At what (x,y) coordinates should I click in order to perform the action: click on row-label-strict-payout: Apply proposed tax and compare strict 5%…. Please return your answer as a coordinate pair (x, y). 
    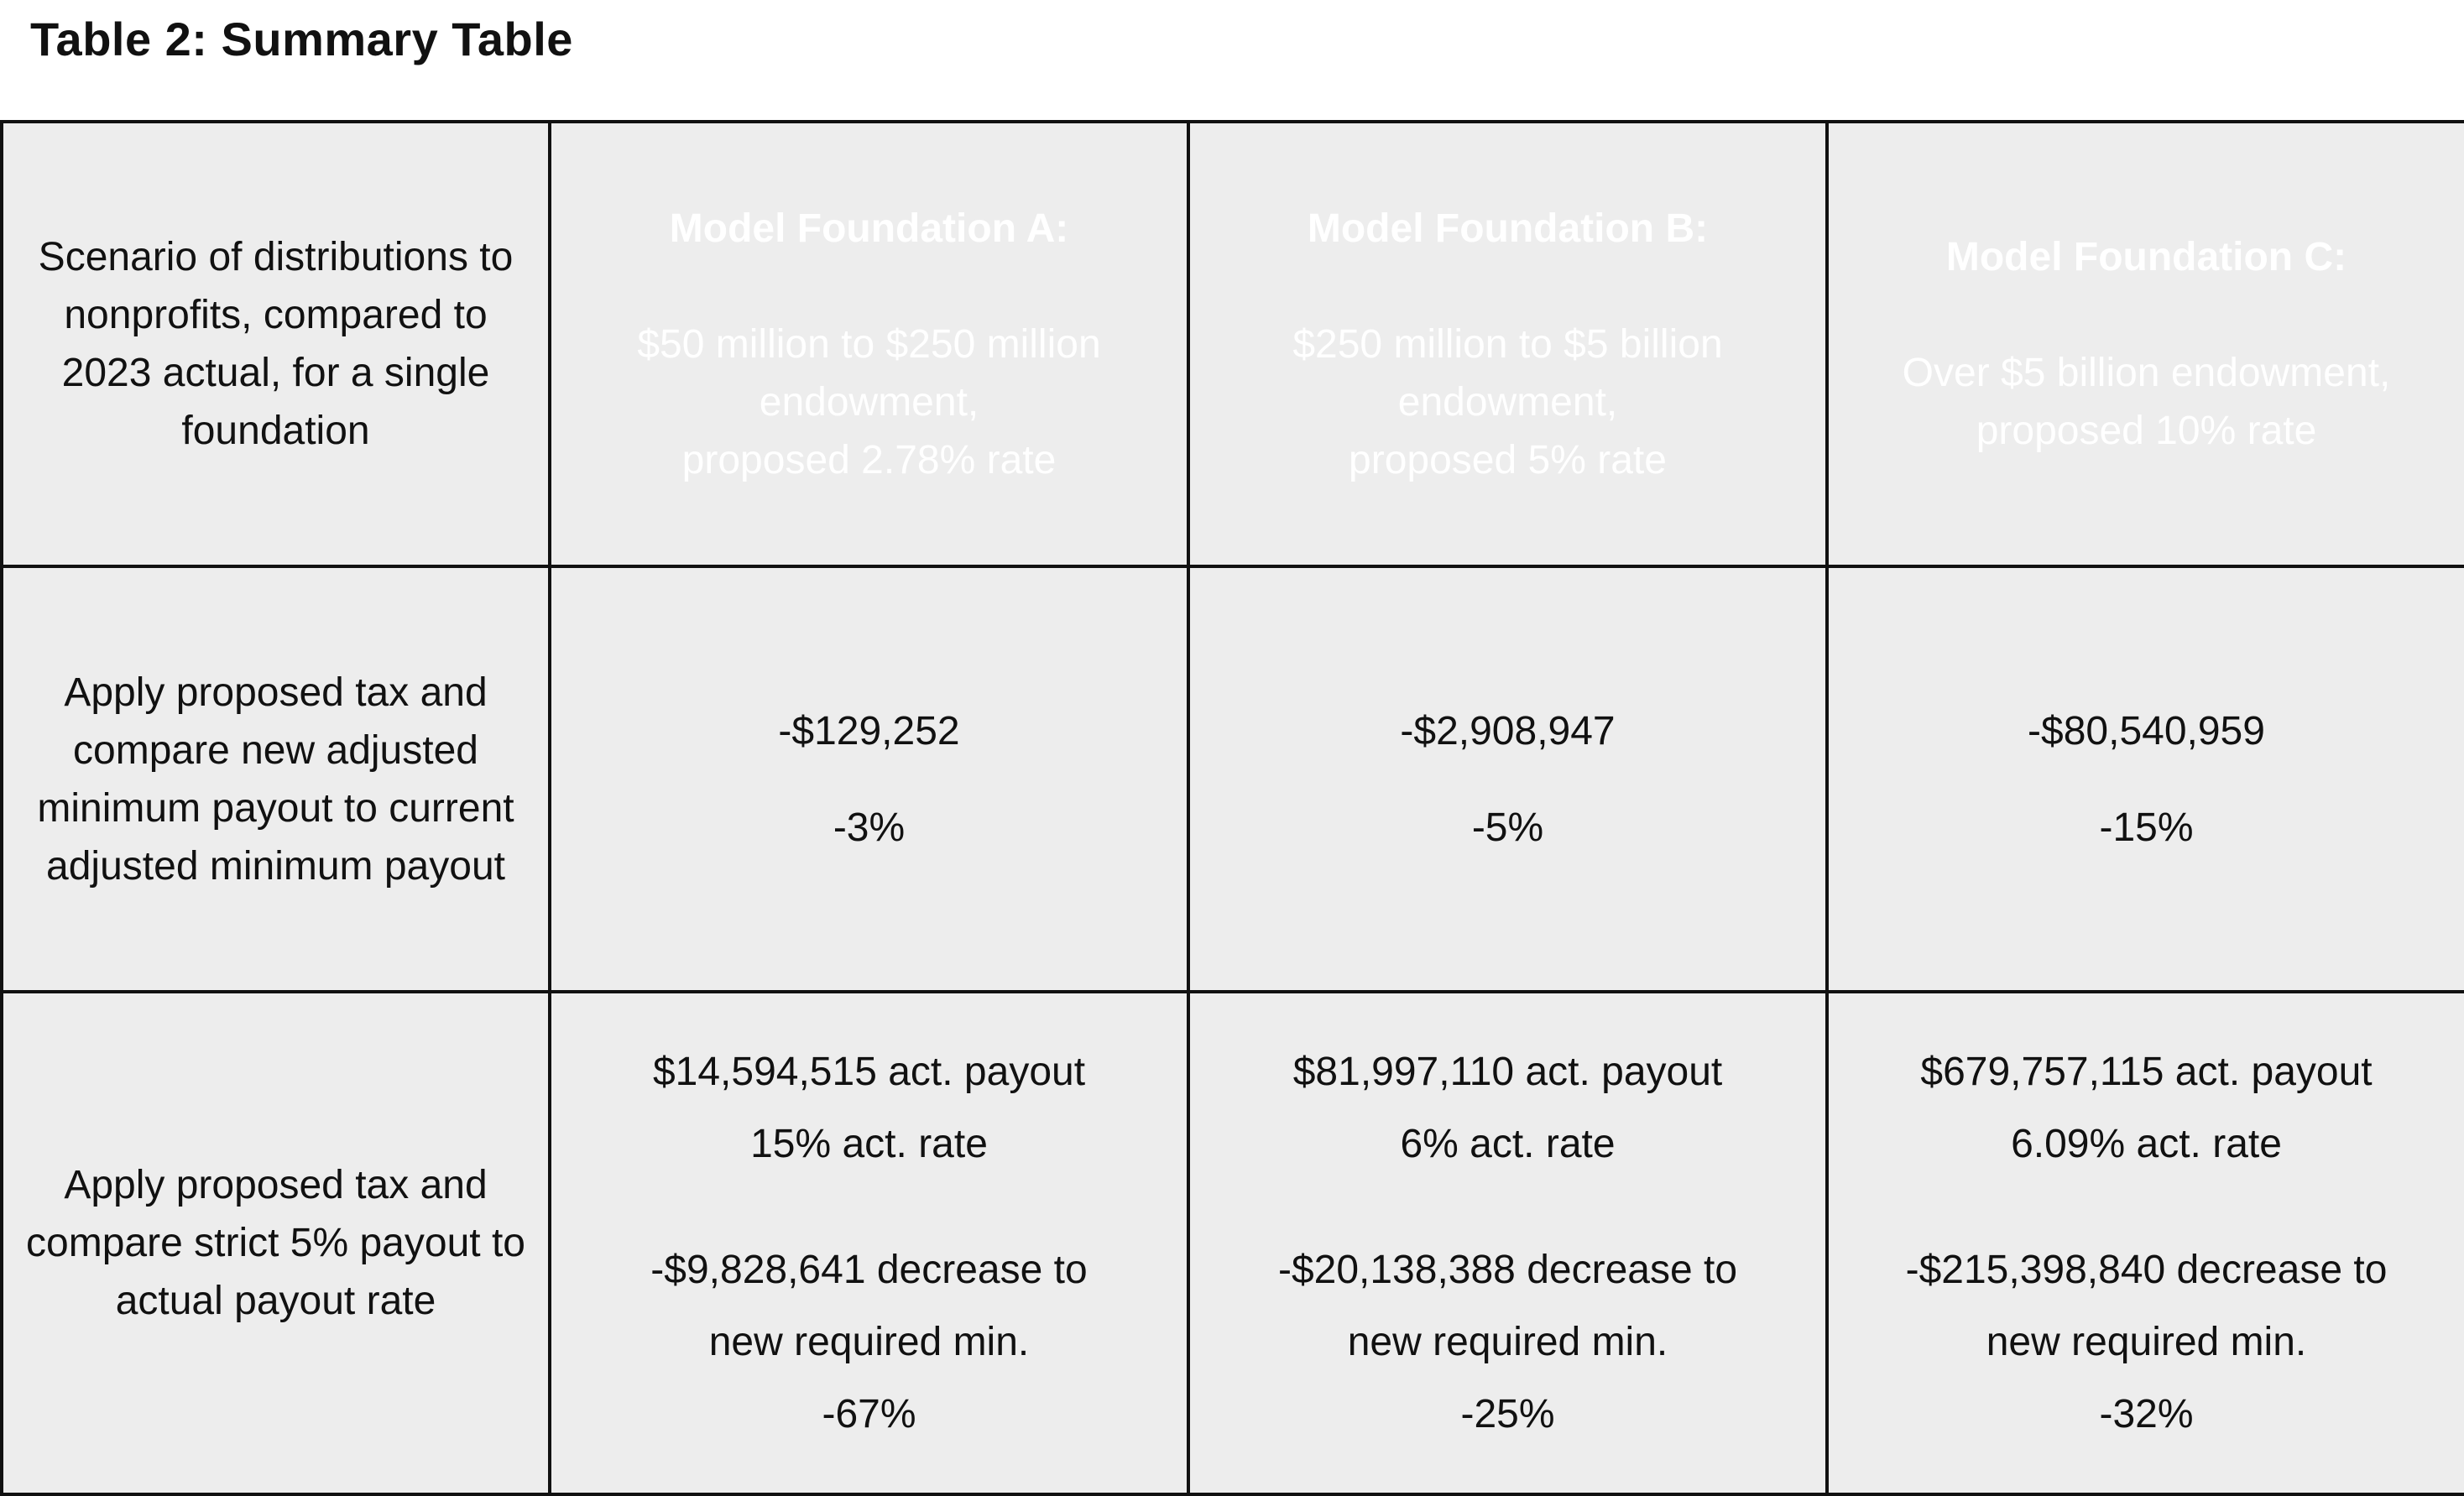
    Looking at the image, I should click on (275, 1243).